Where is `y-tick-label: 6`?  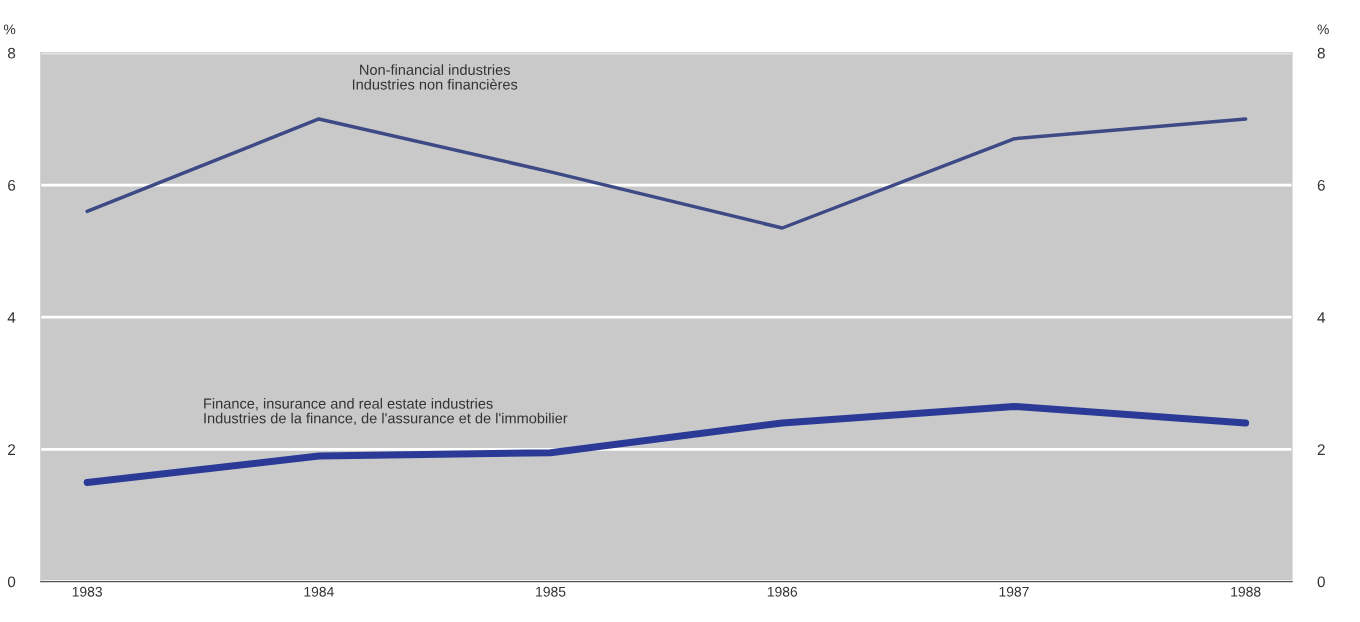 y-tick-label: 6 is located at coordinates (12, 185).